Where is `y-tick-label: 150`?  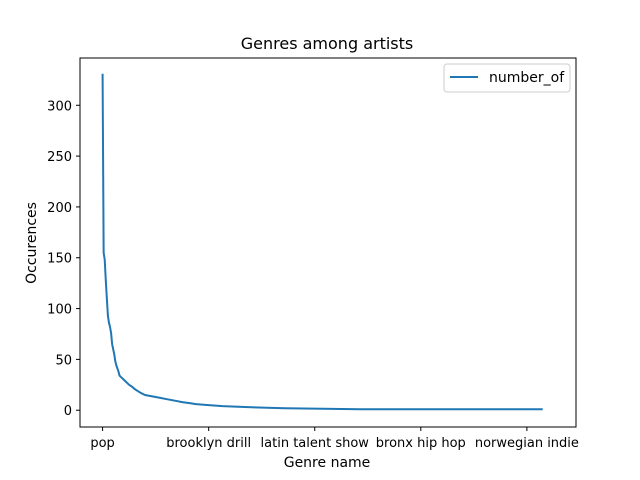
y-tick-label: 150 is located at coordinates (59, 259).